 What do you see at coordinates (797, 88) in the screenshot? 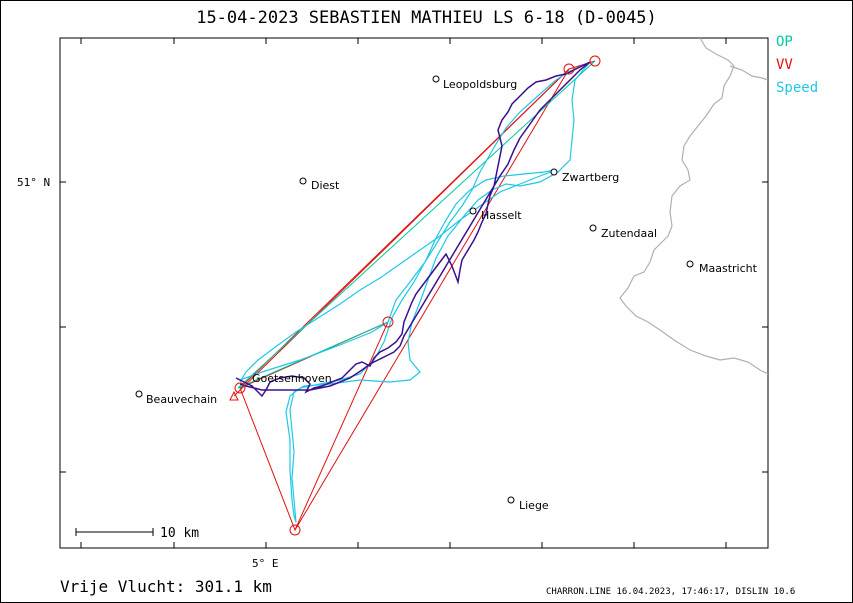
I see `legend-speed: Speed` at bounding box center [797, 88].